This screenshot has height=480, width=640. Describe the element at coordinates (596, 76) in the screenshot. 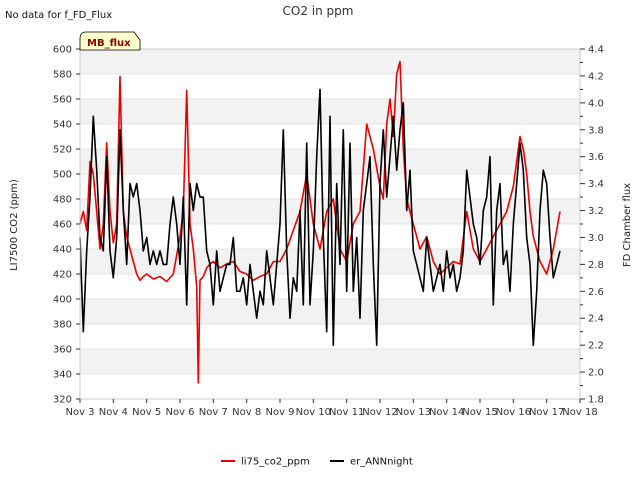

I see `y2-tick-label: 4.2` at that location.